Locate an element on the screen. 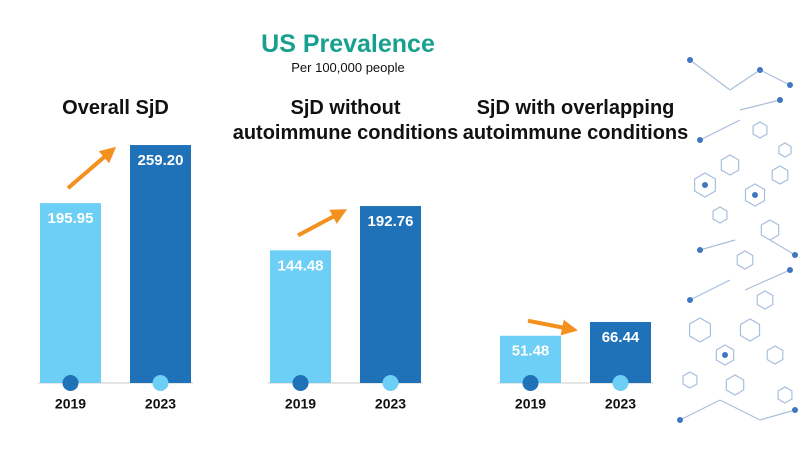 The image size is (800, 450). value-label: 51.48 is located at coordinates (531, 351).